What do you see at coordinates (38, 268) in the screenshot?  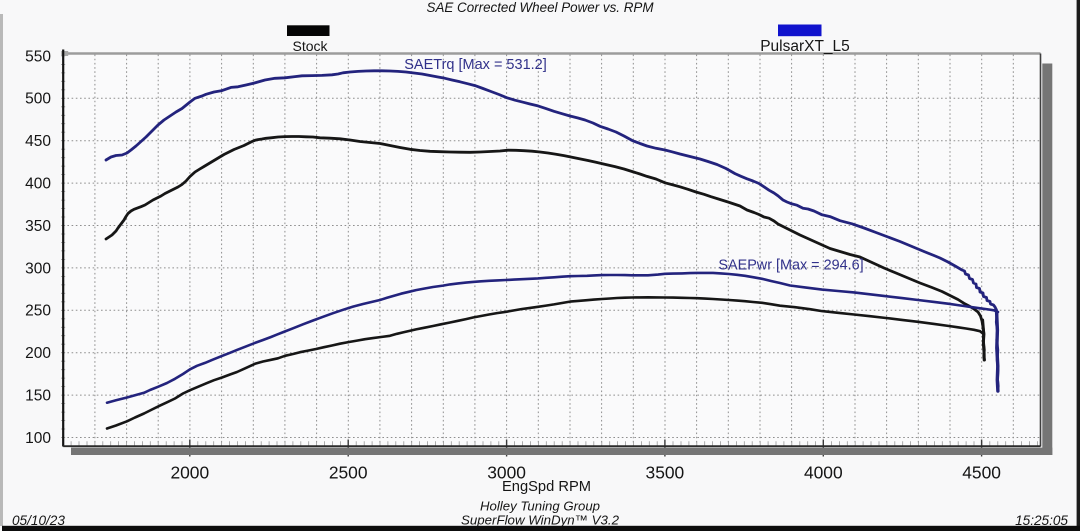 I see `svg-text: 300` at bounding box center [38, 268].